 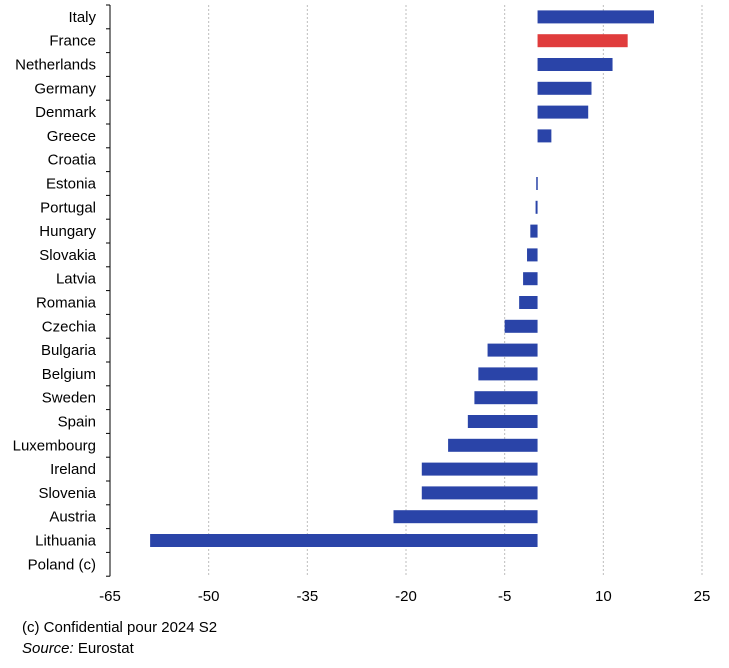 I want to click on x-tick-label: -20, so click(x=406, y=596).